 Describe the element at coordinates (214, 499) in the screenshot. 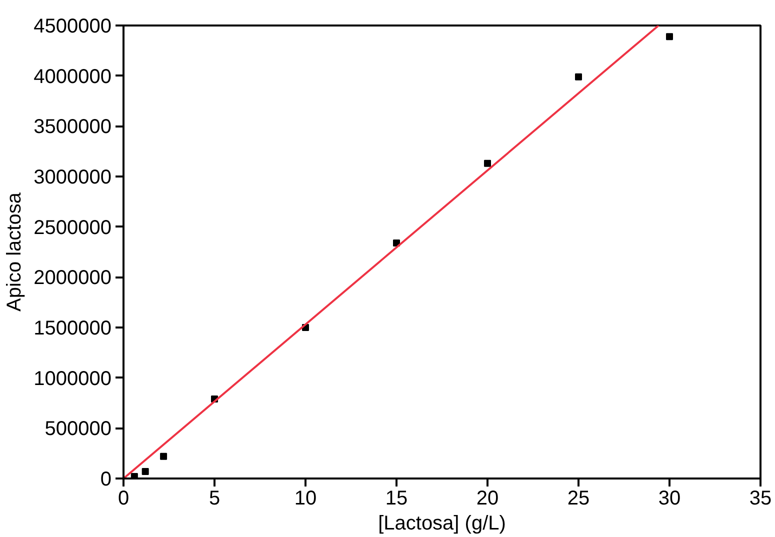

I see `x-tick-label: 5` at that location.